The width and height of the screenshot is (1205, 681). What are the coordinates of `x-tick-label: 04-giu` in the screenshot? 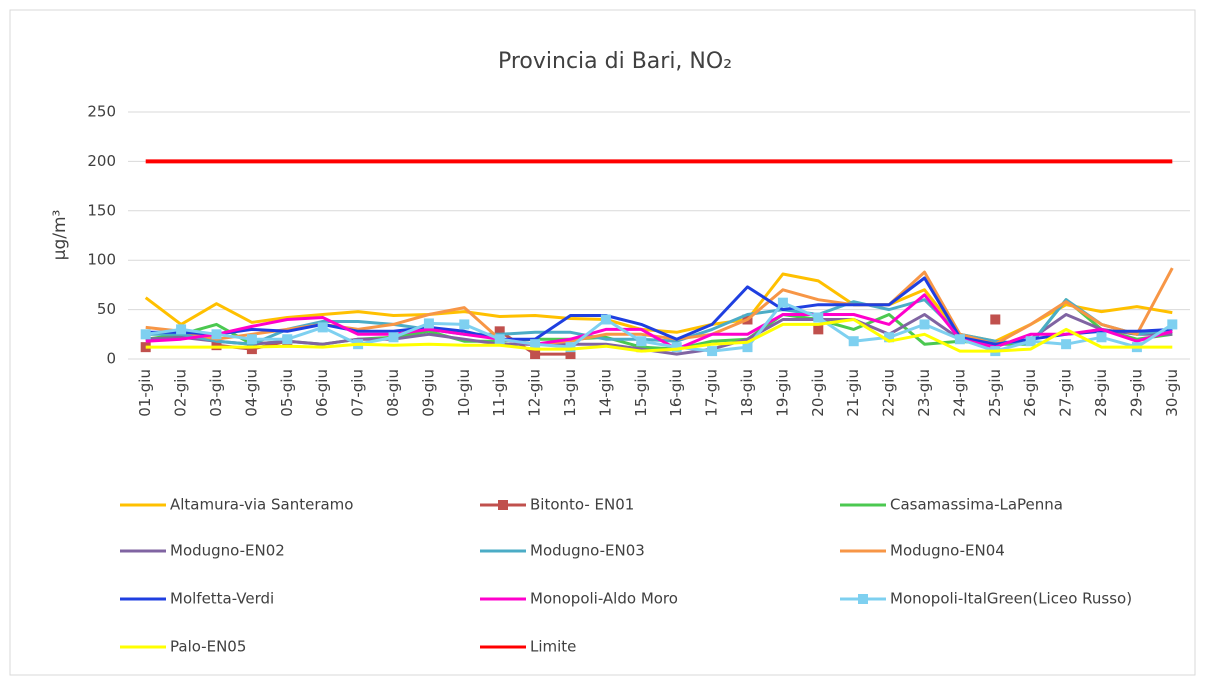 It's located at (251, 393).